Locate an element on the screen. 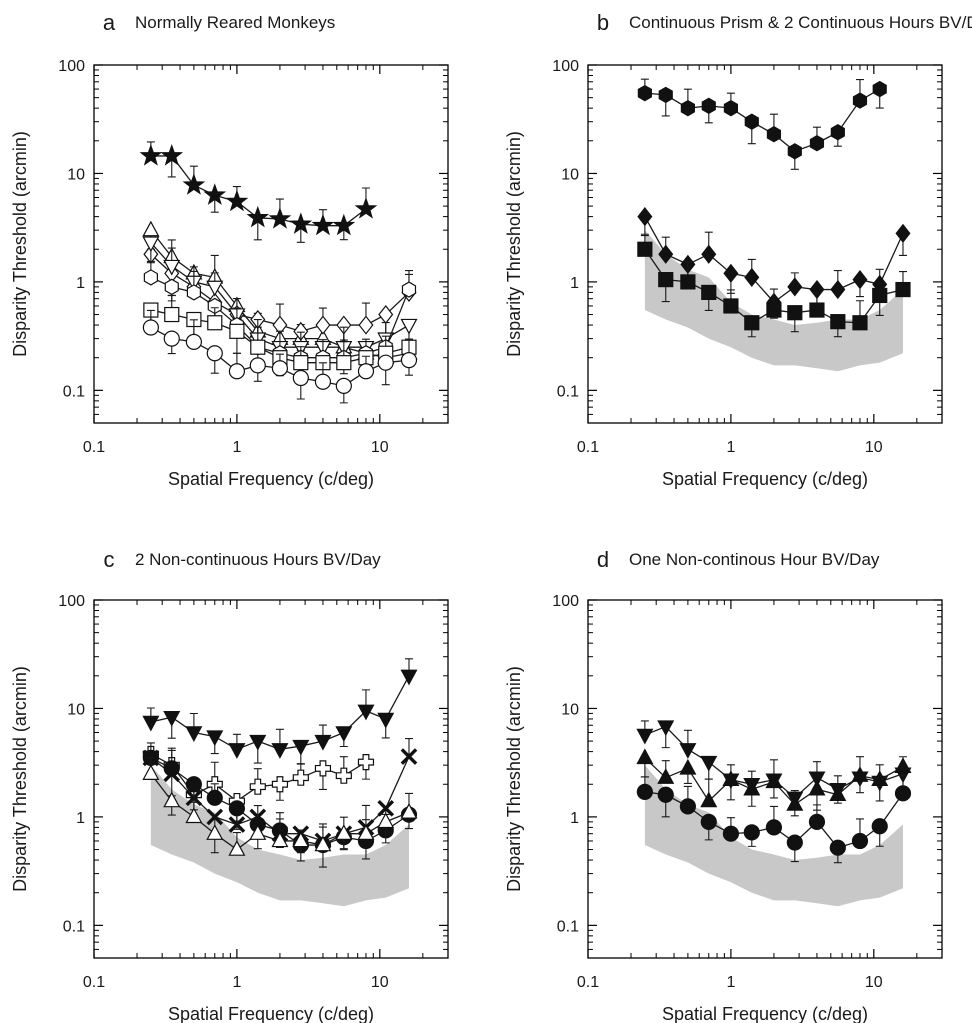 The image size is (972, 1023). series-star is located at coordinates (258, 192).